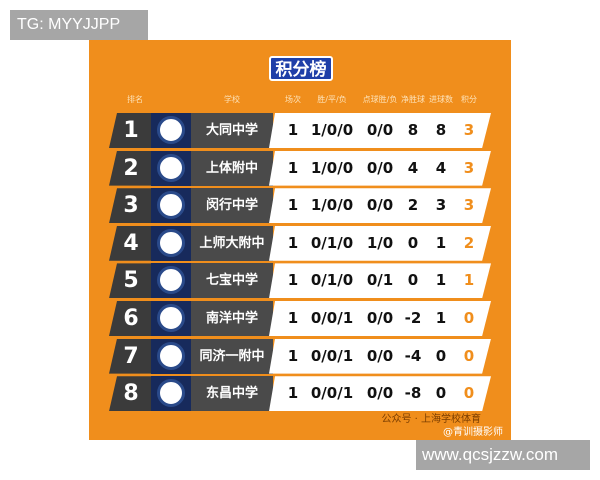  I want to click on school-name: 上师大附中, so click(232, 243).